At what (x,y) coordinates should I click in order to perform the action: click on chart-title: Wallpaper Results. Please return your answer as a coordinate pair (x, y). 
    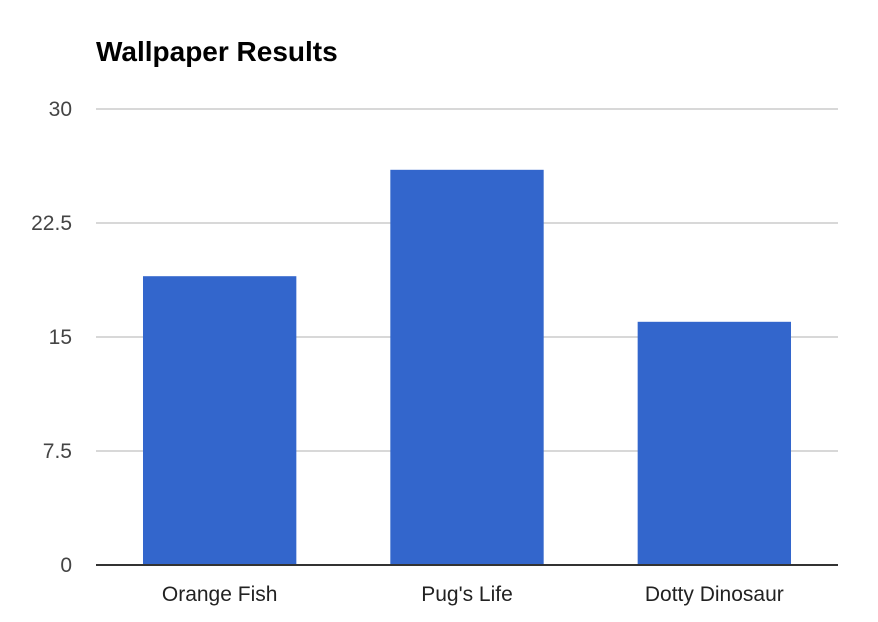
    Looking at the image, I should click on (217, 51).